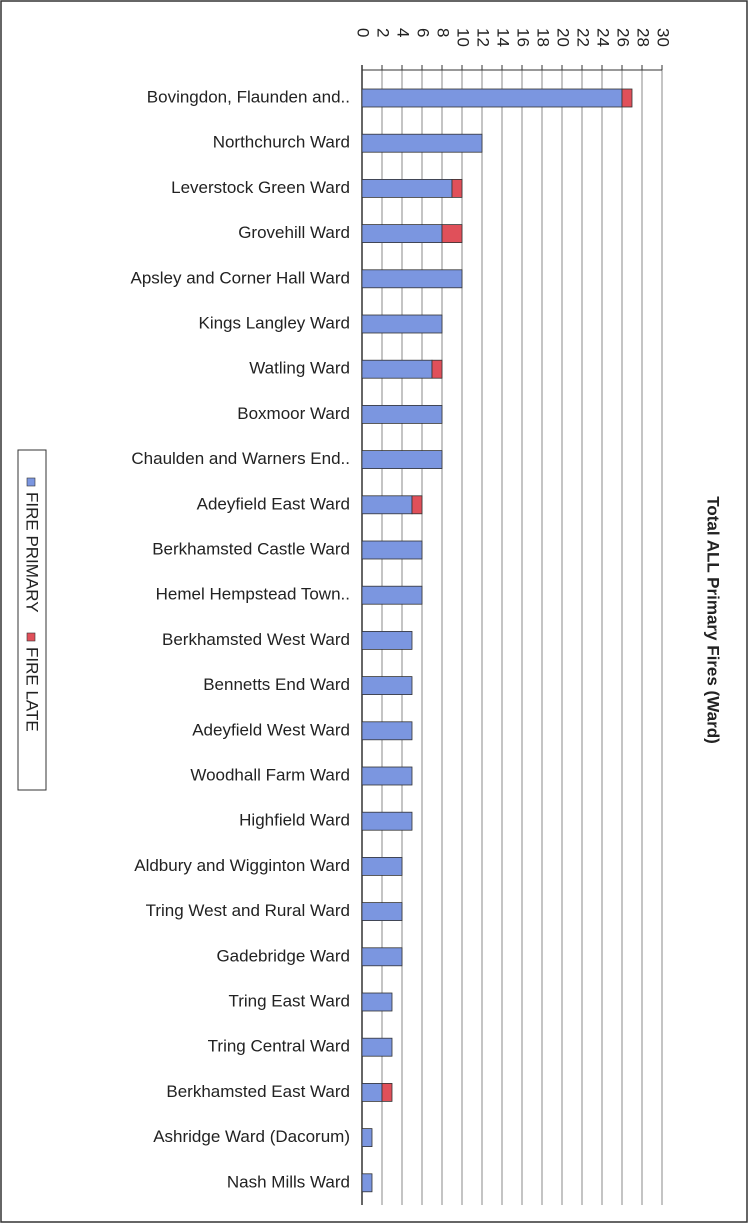 This screenshot has width=749, height=1224. What do you see at coordinates (32, 689) in the screenshot?
I see `legend-label: FIRE LATE` at bounding box center [32, 689].